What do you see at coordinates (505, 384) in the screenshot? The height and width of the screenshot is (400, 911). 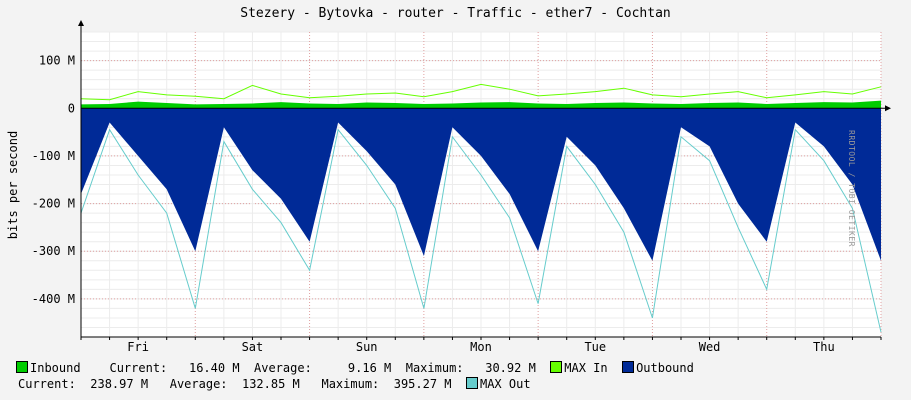 I see `legend-max-out-label: MAX Out` at bounding box center [505, 384].